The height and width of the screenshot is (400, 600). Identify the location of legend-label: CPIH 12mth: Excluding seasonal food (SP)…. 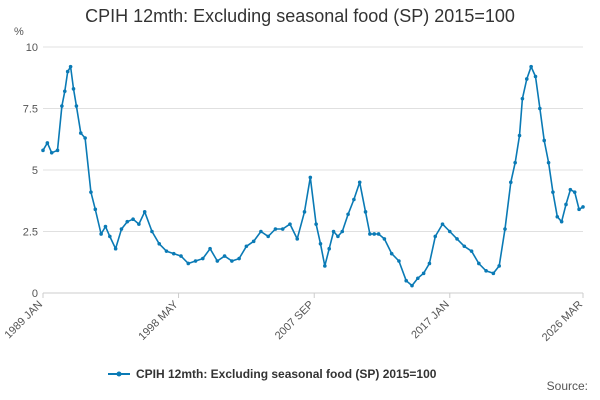
(286, 374).